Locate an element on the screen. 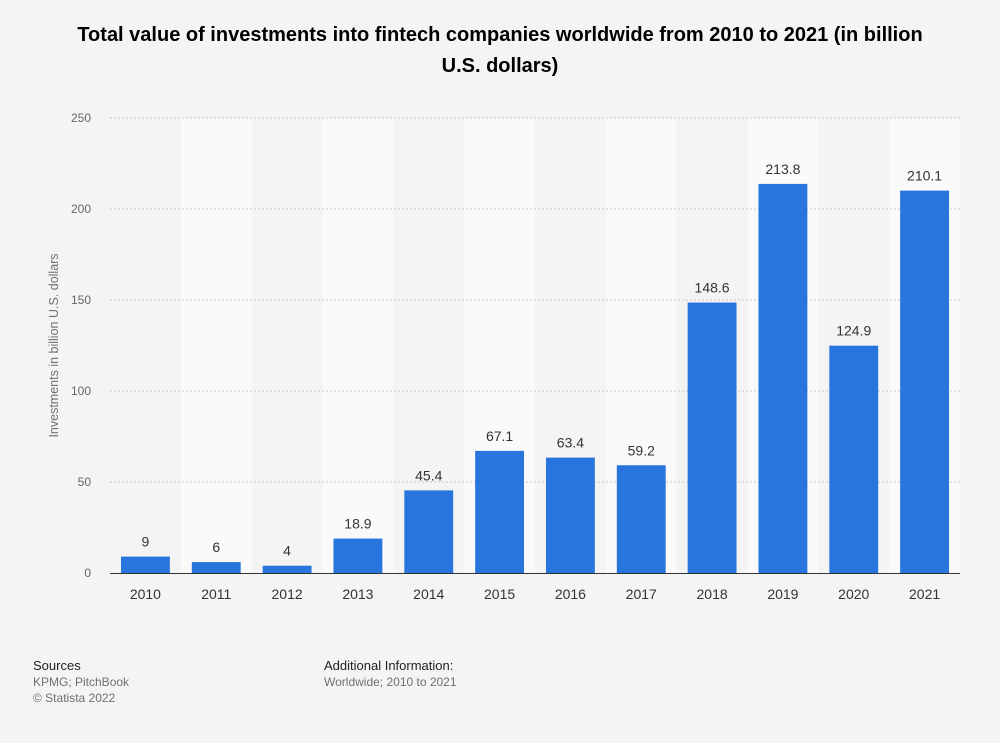  bar-2011 is located at coordinates (216, 567).